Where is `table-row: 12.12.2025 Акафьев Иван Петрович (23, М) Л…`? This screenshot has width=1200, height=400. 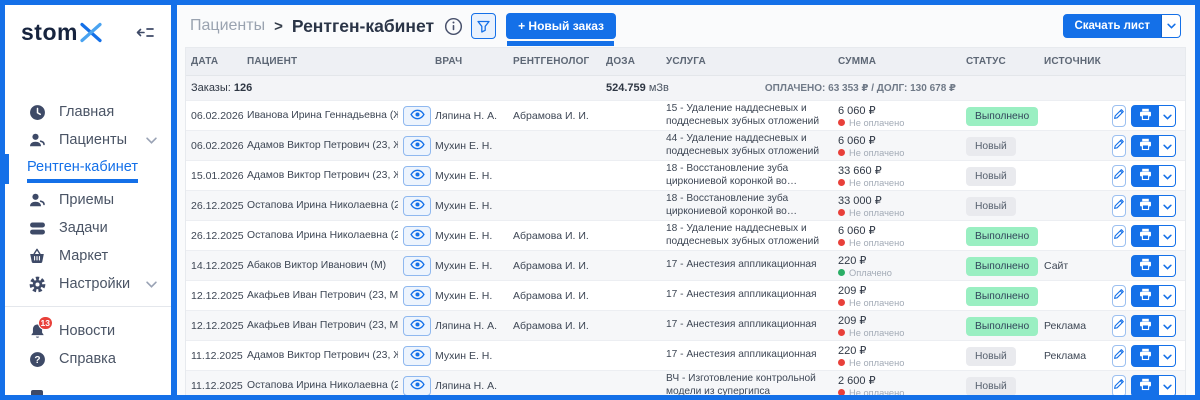
table-row: 12.12.2025 Акафьев Иван Петрович (23, М) Л… is located at coordinates (685, 325).